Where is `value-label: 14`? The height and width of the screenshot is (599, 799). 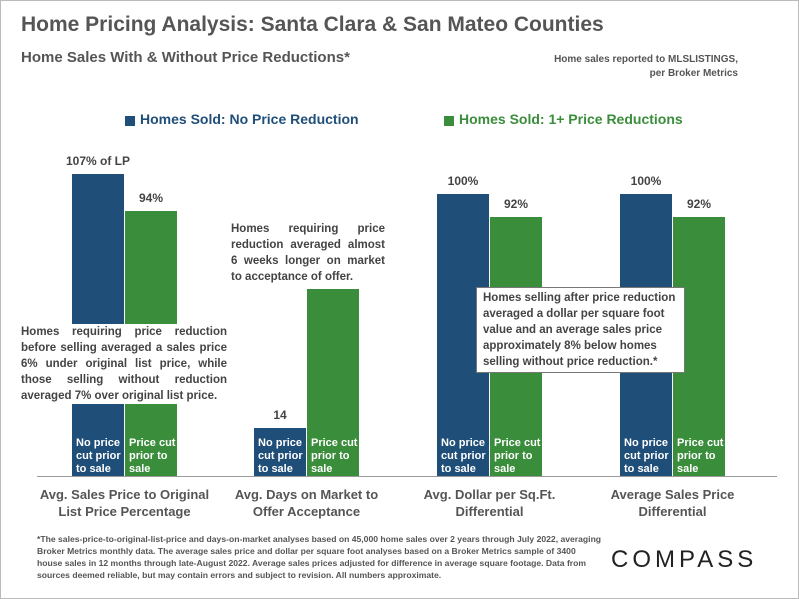
value-label: 14 is located at coordinates (280, 415).